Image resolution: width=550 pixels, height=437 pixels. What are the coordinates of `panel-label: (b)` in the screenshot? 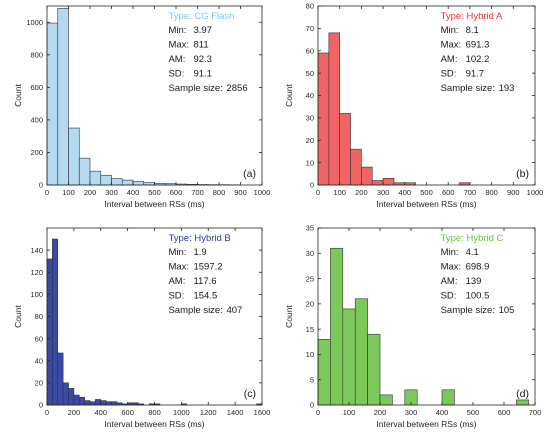 It's located at (522, 174).